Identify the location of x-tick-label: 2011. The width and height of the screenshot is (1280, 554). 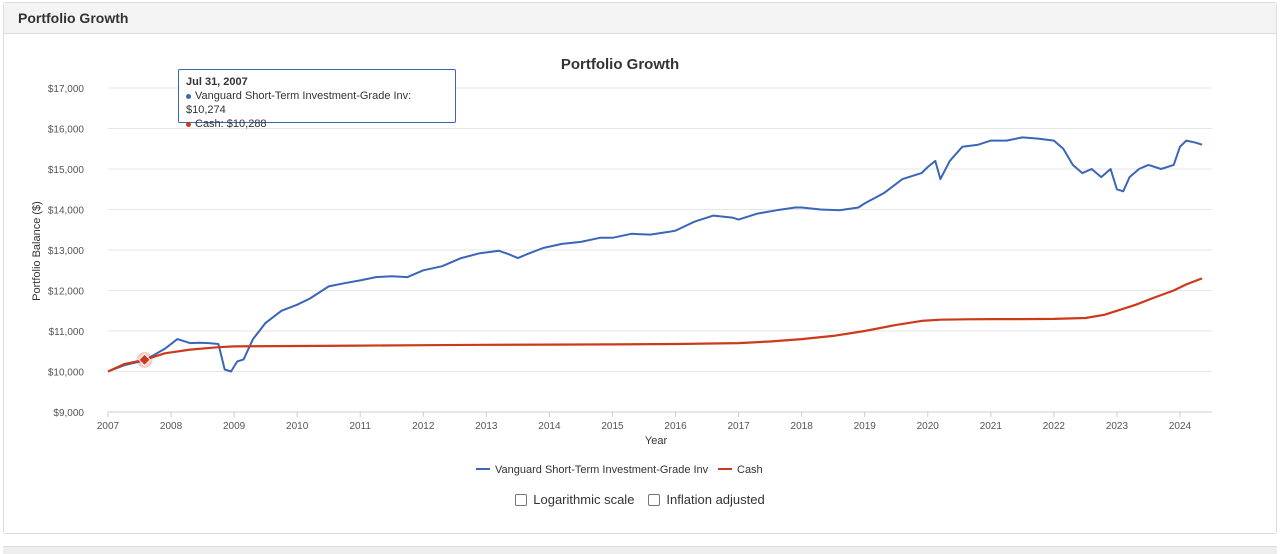
(360, 426).